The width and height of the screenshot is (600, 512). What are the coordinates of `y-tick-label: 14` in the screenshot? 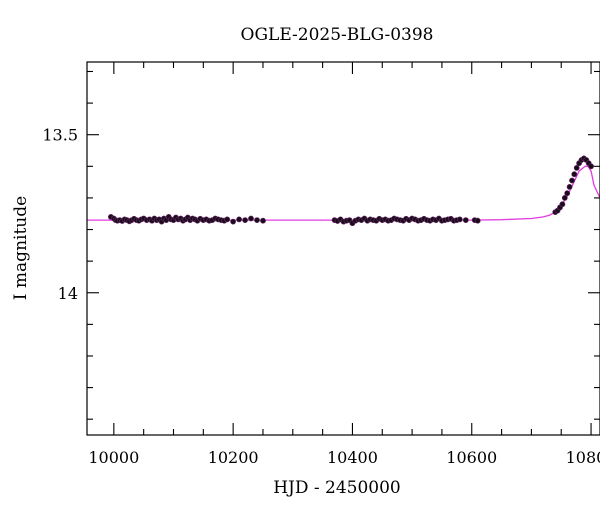 It's located at (68, 293).